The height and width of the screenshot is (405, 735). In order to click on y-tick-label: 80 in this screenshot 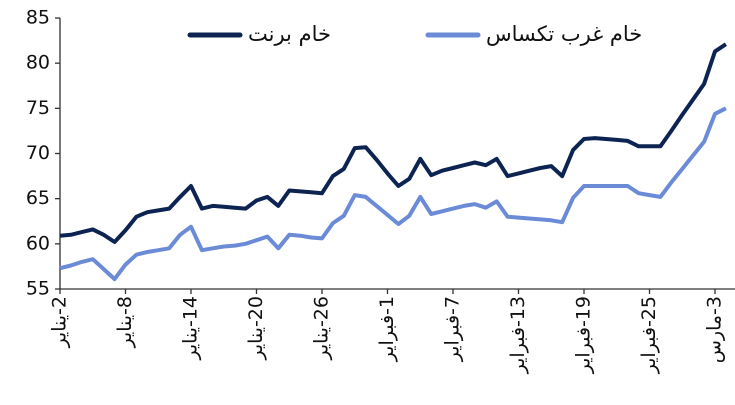, I will do `click(38, 63)`.